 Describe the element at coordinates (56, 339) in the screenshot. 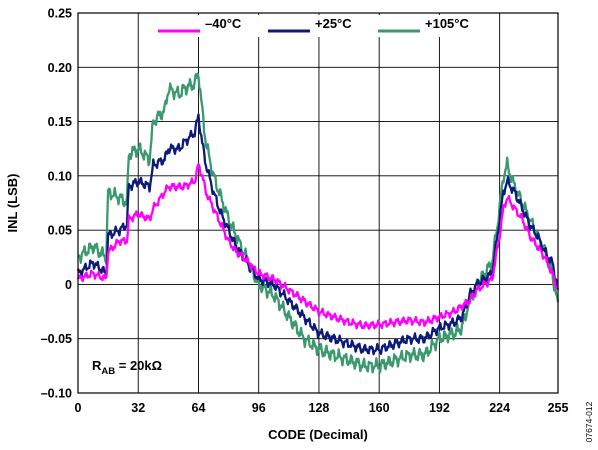

I see `y-tick-label: –0.05` at that location.